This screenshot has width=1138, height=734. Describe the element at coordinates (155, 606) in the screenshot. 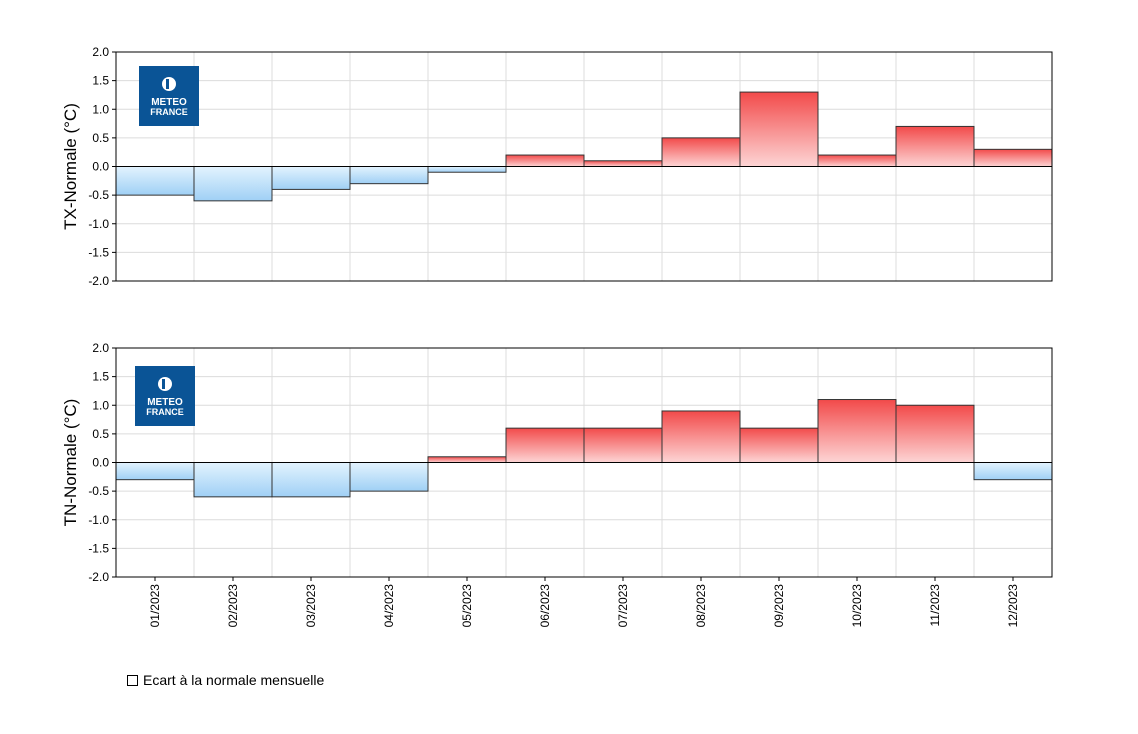

I see `x-tick-label: 01/2023` at that location.